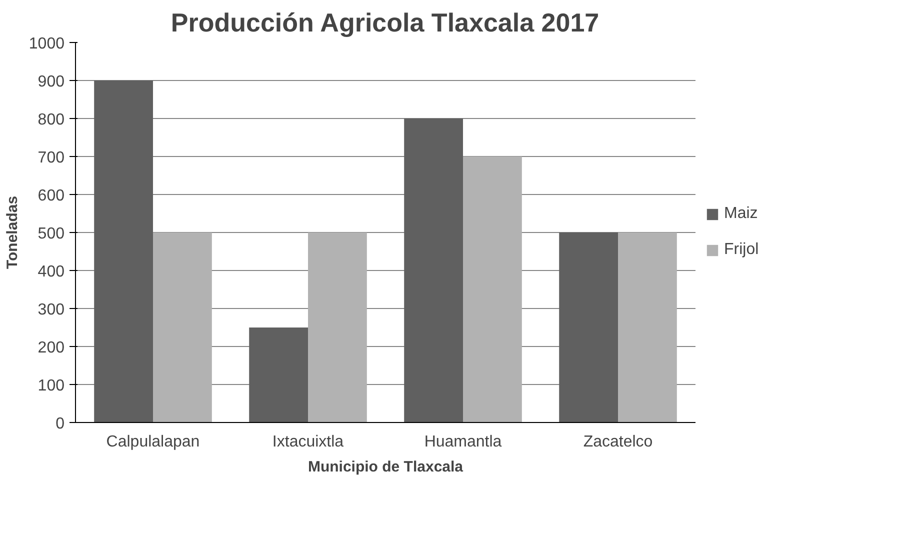 Image resolution: width=903 pixels, height=537 pixels. Describe the element at coordinates (46, 44) in the screenshot. I see `y-tick-label: 1000` at that location.